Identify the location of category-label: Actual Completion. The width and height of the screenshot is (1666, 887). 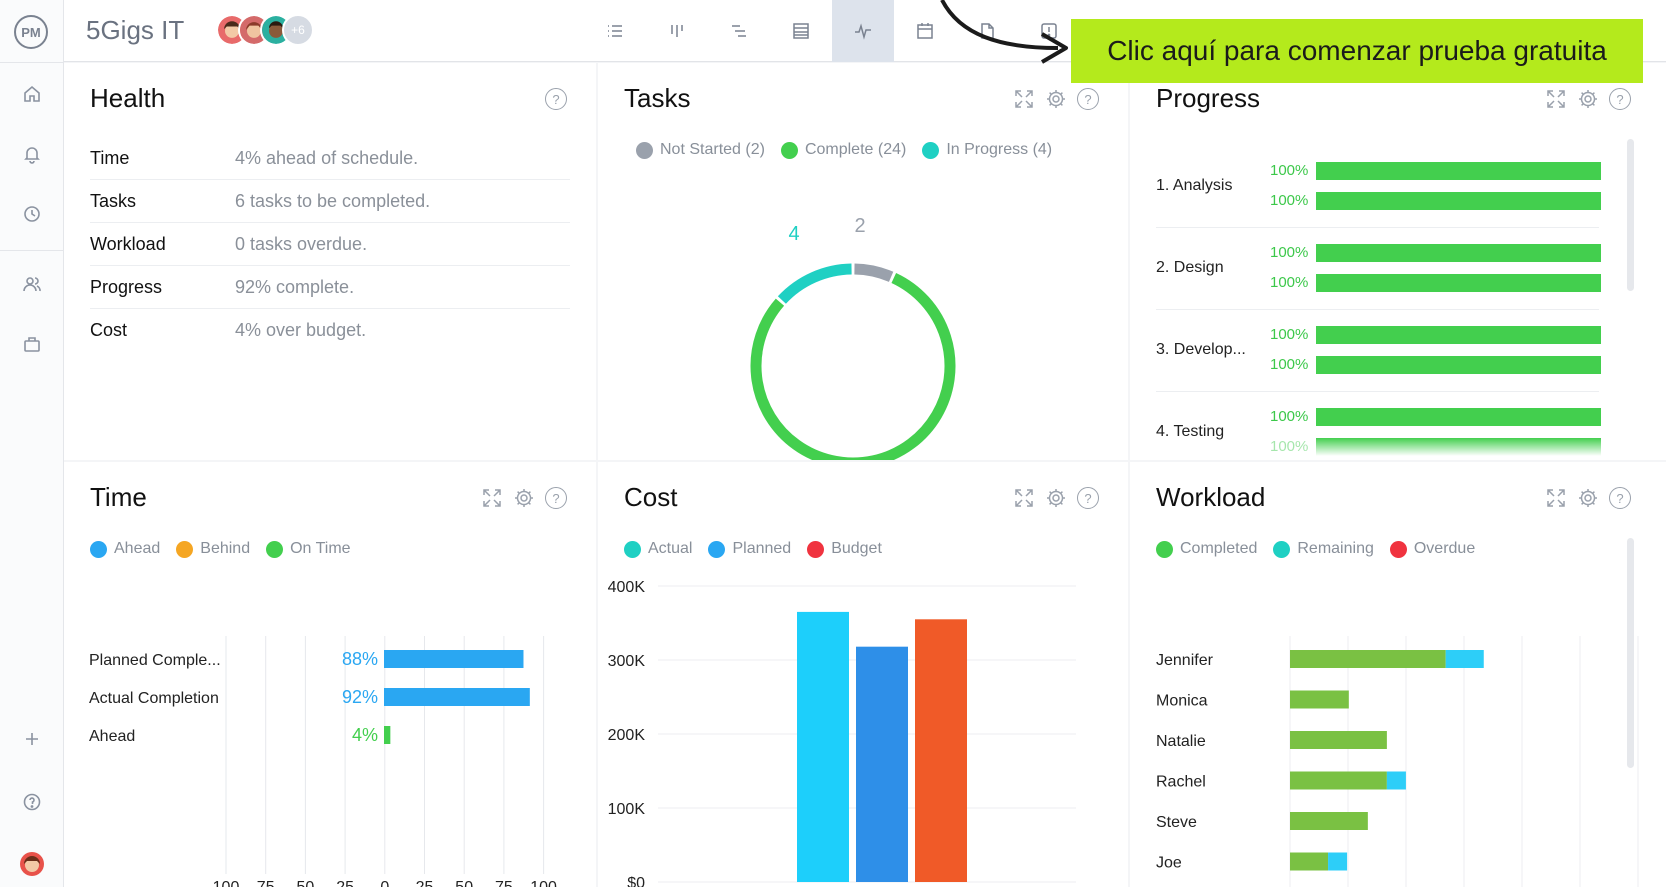
(154, 698).